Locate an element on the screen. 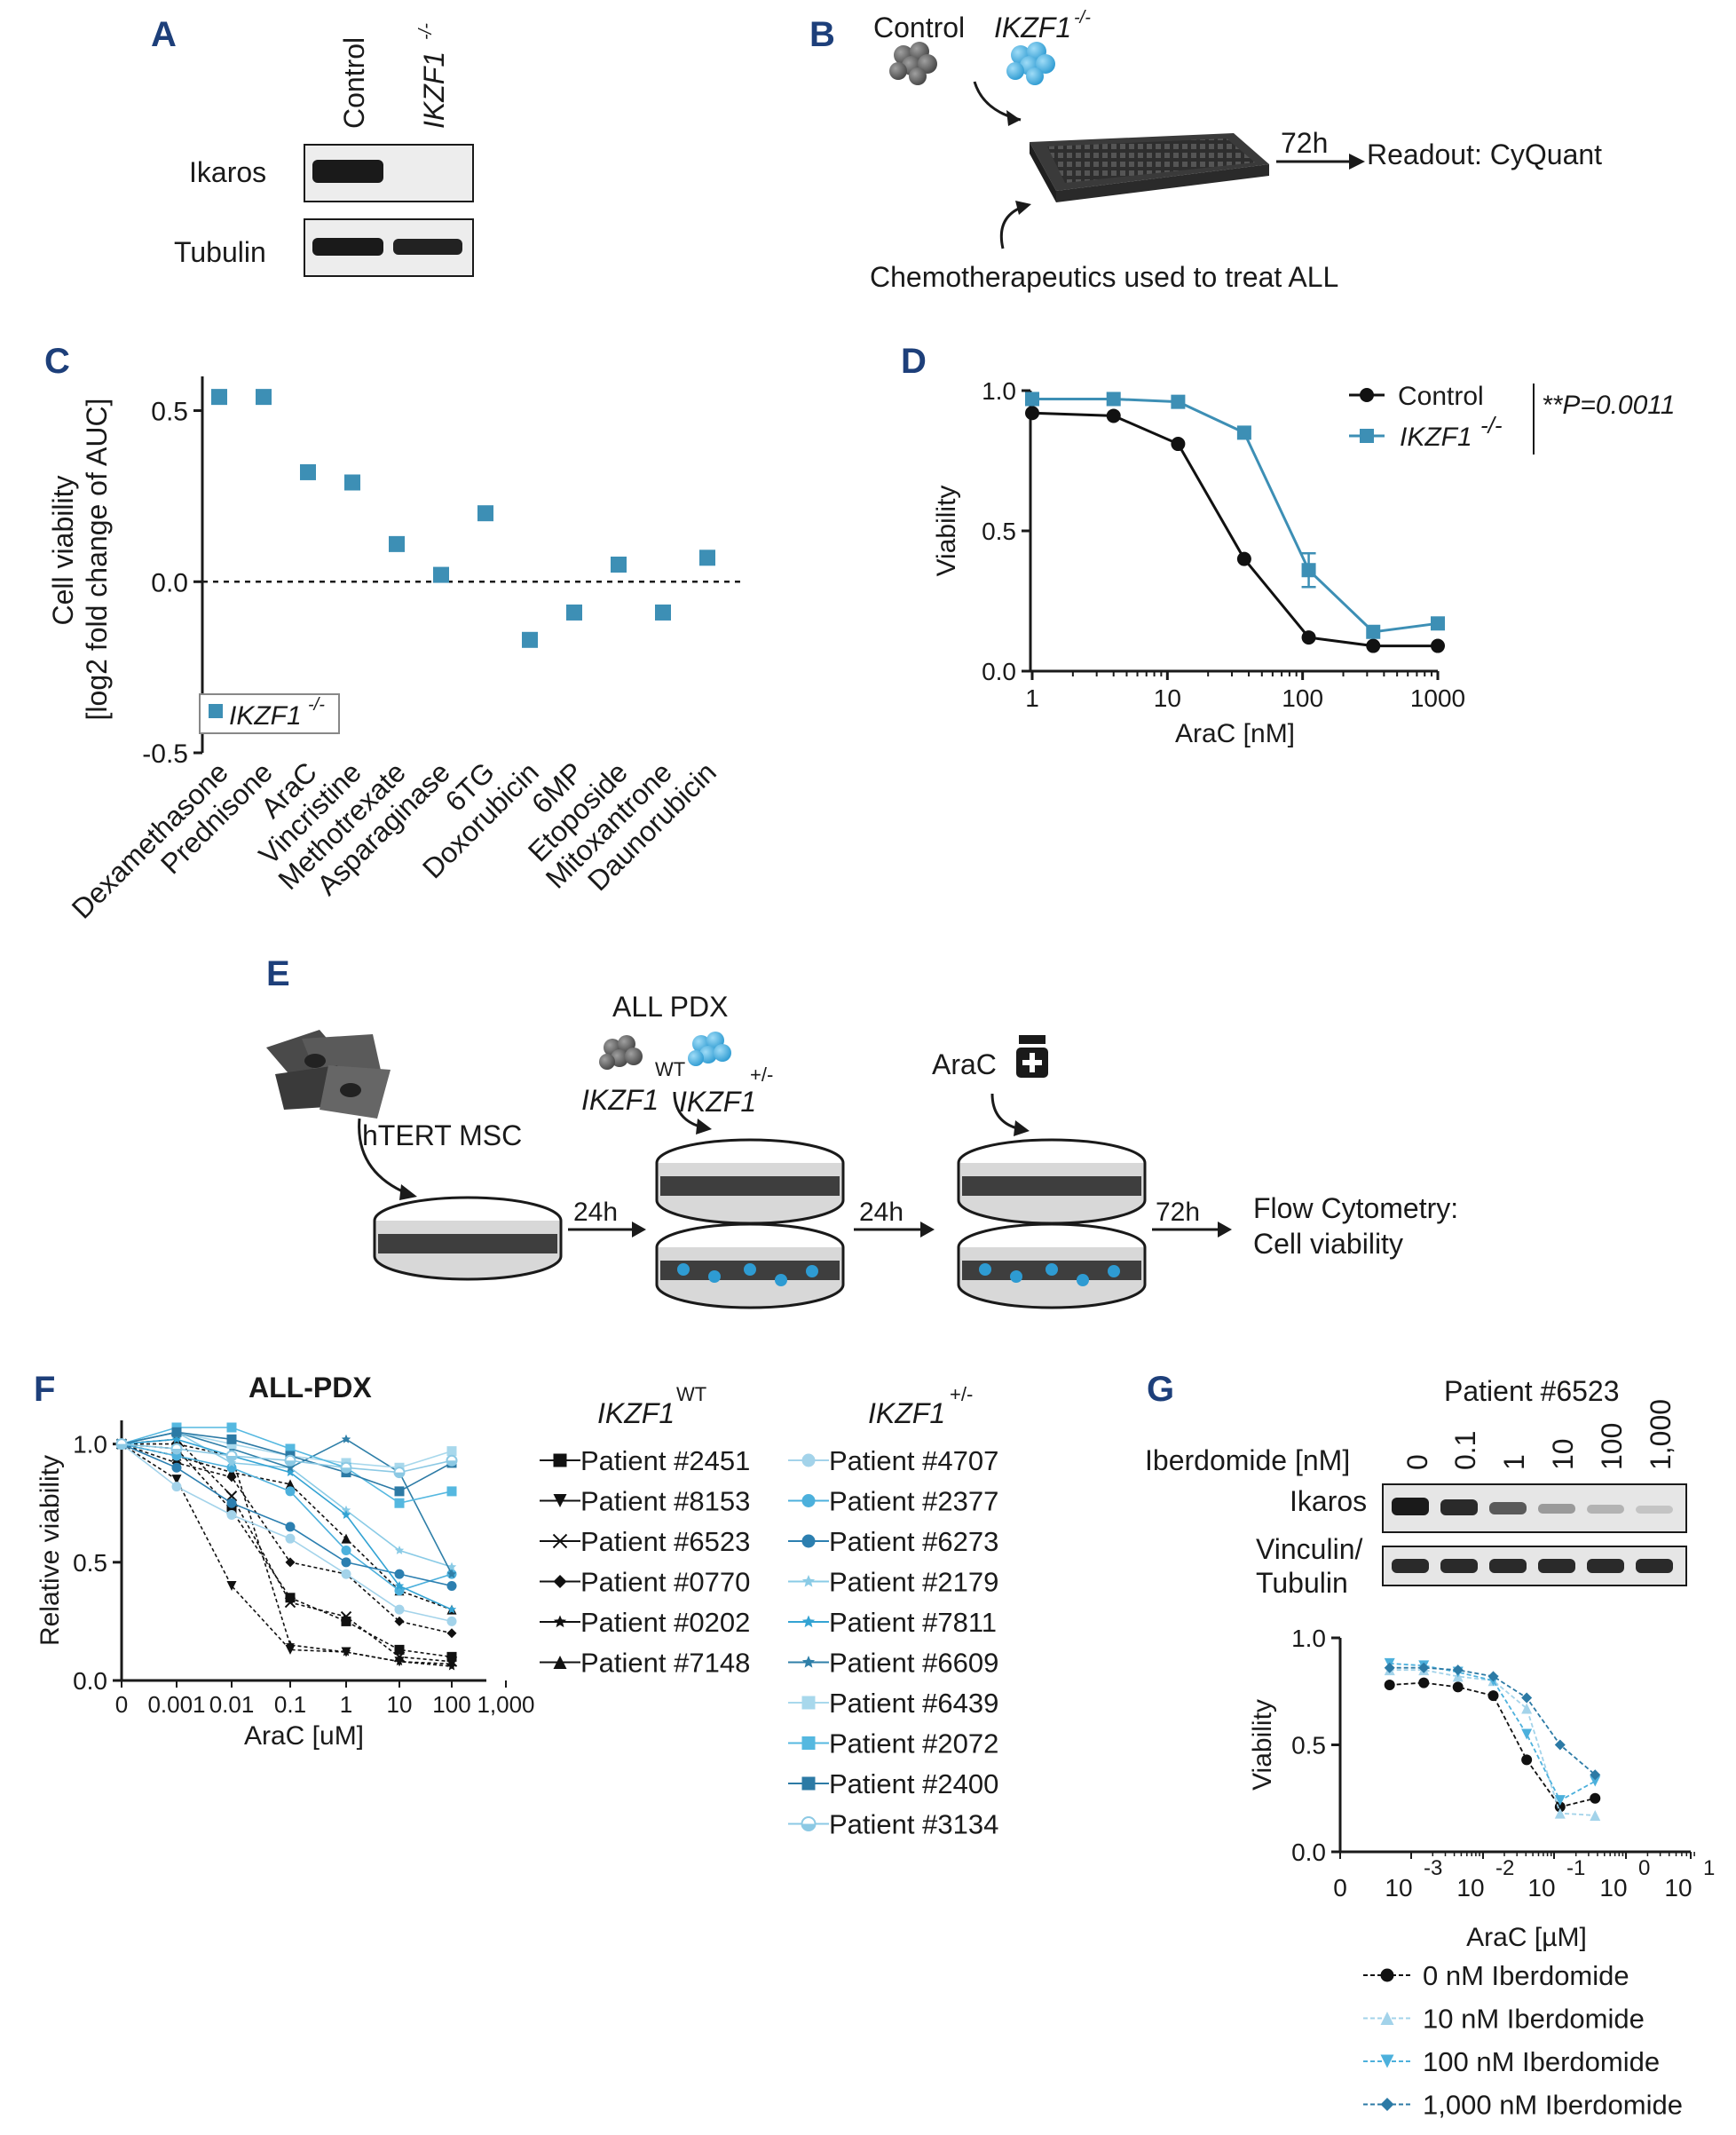 Image resolution: width=1736 pixels, height=2135 pixels. e-wt-sup: WT is located at coordinates (670, 1069).